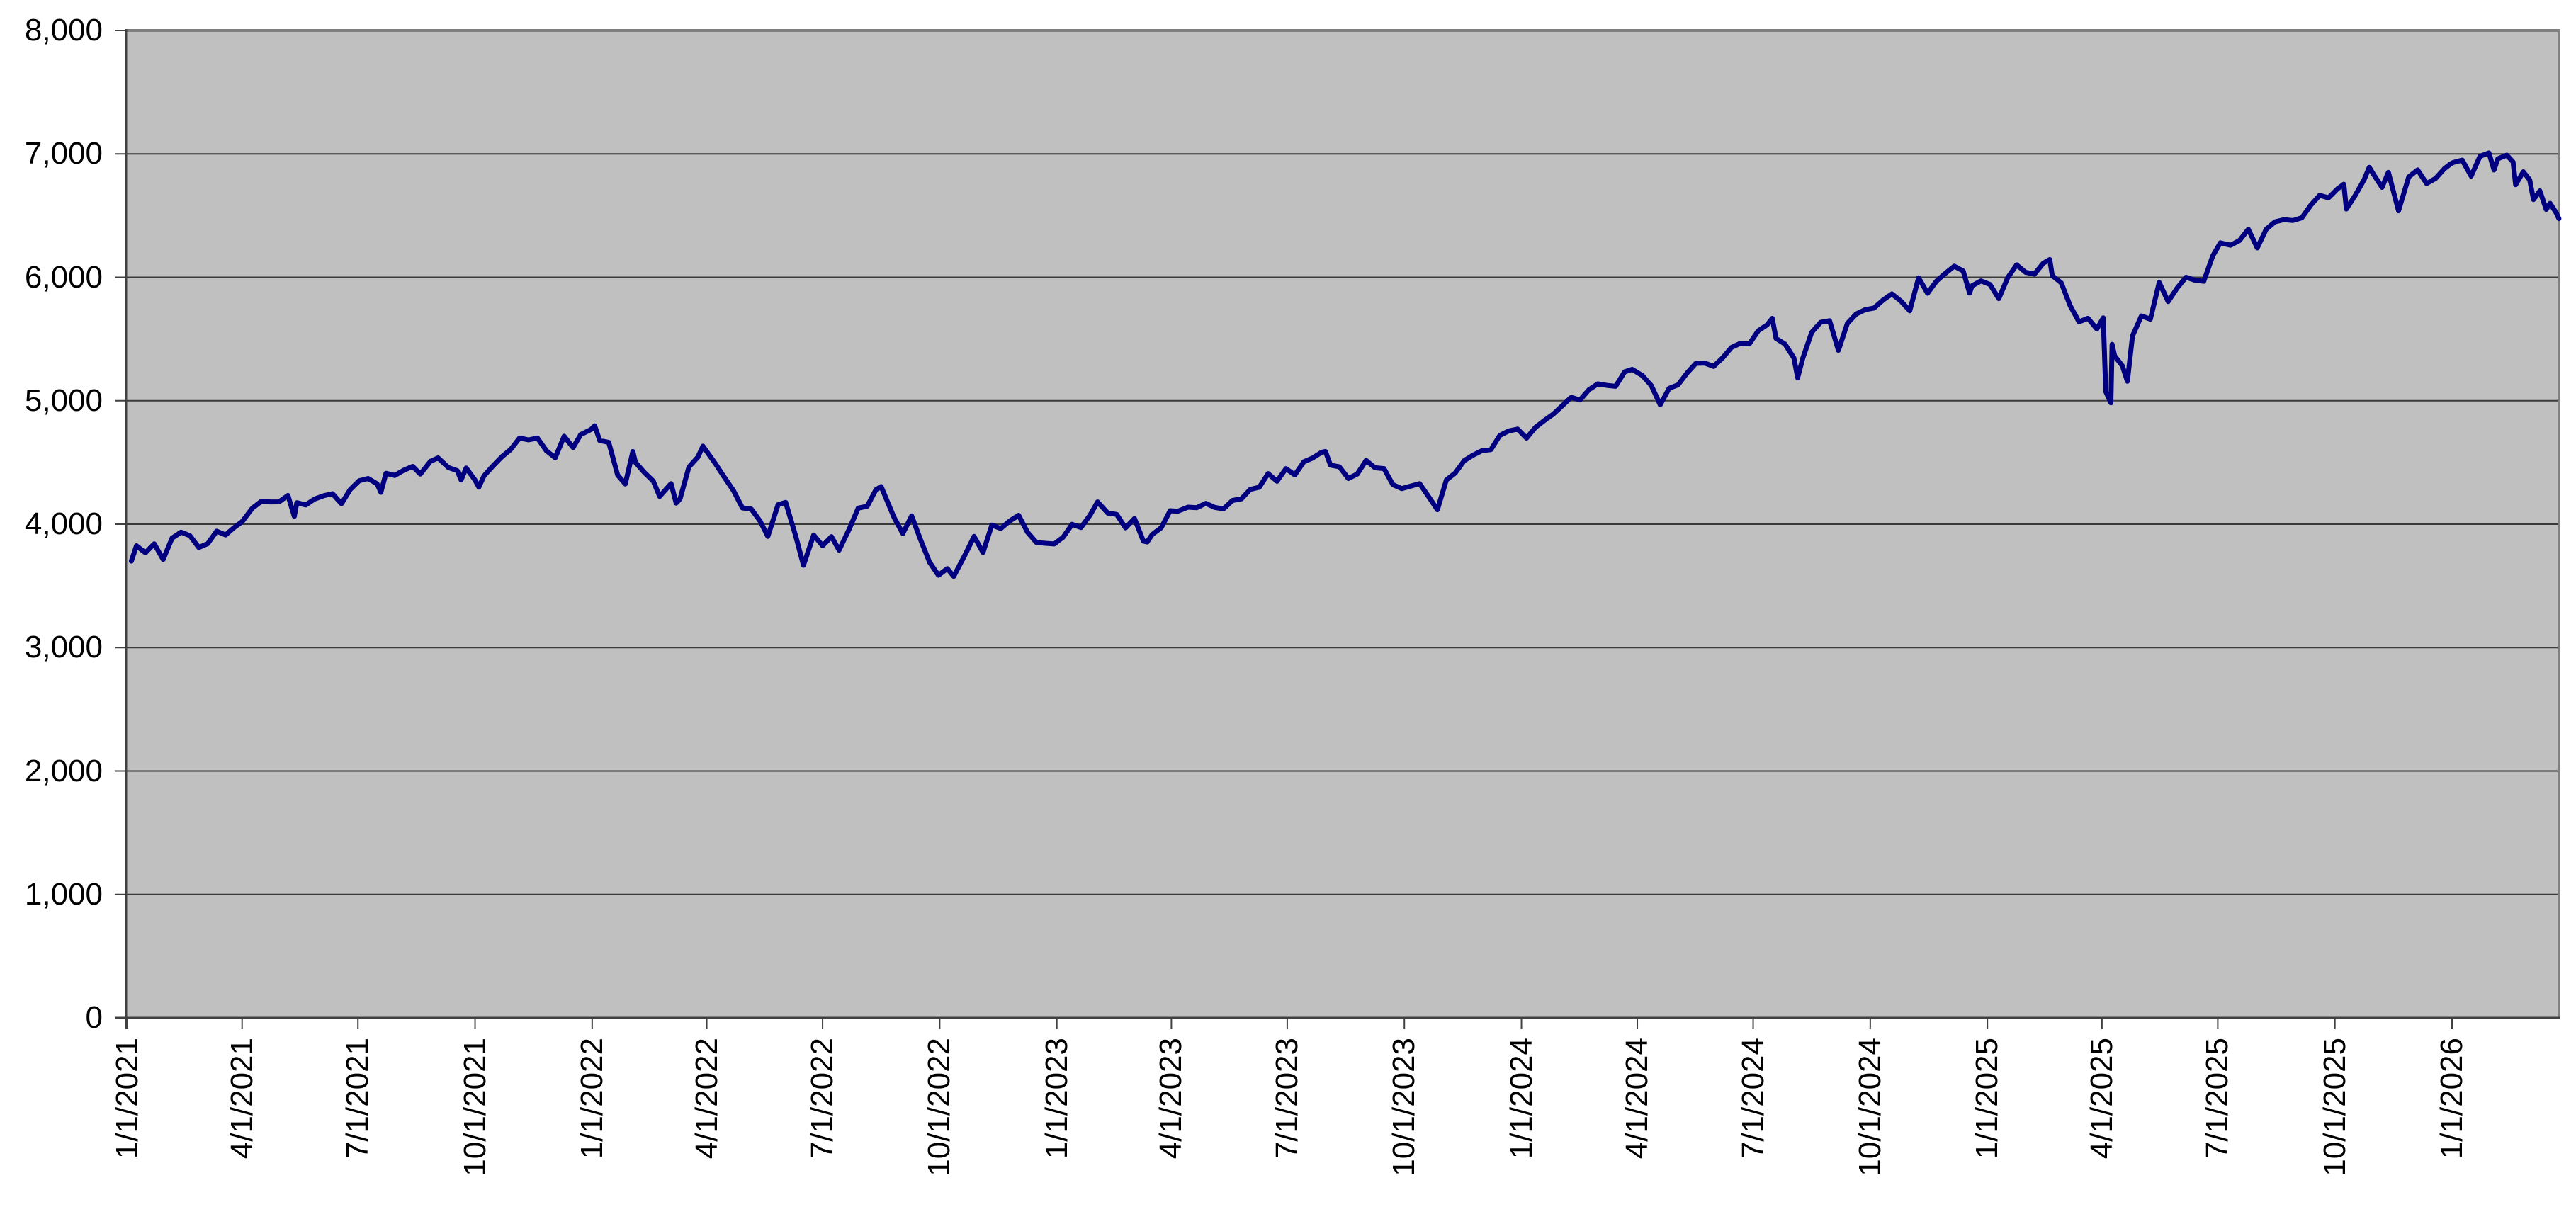  What do you see at coordinates (64, 647) in the screenshot?
I see `y-tick-label: 3,000` at bounding box center [64, 647].